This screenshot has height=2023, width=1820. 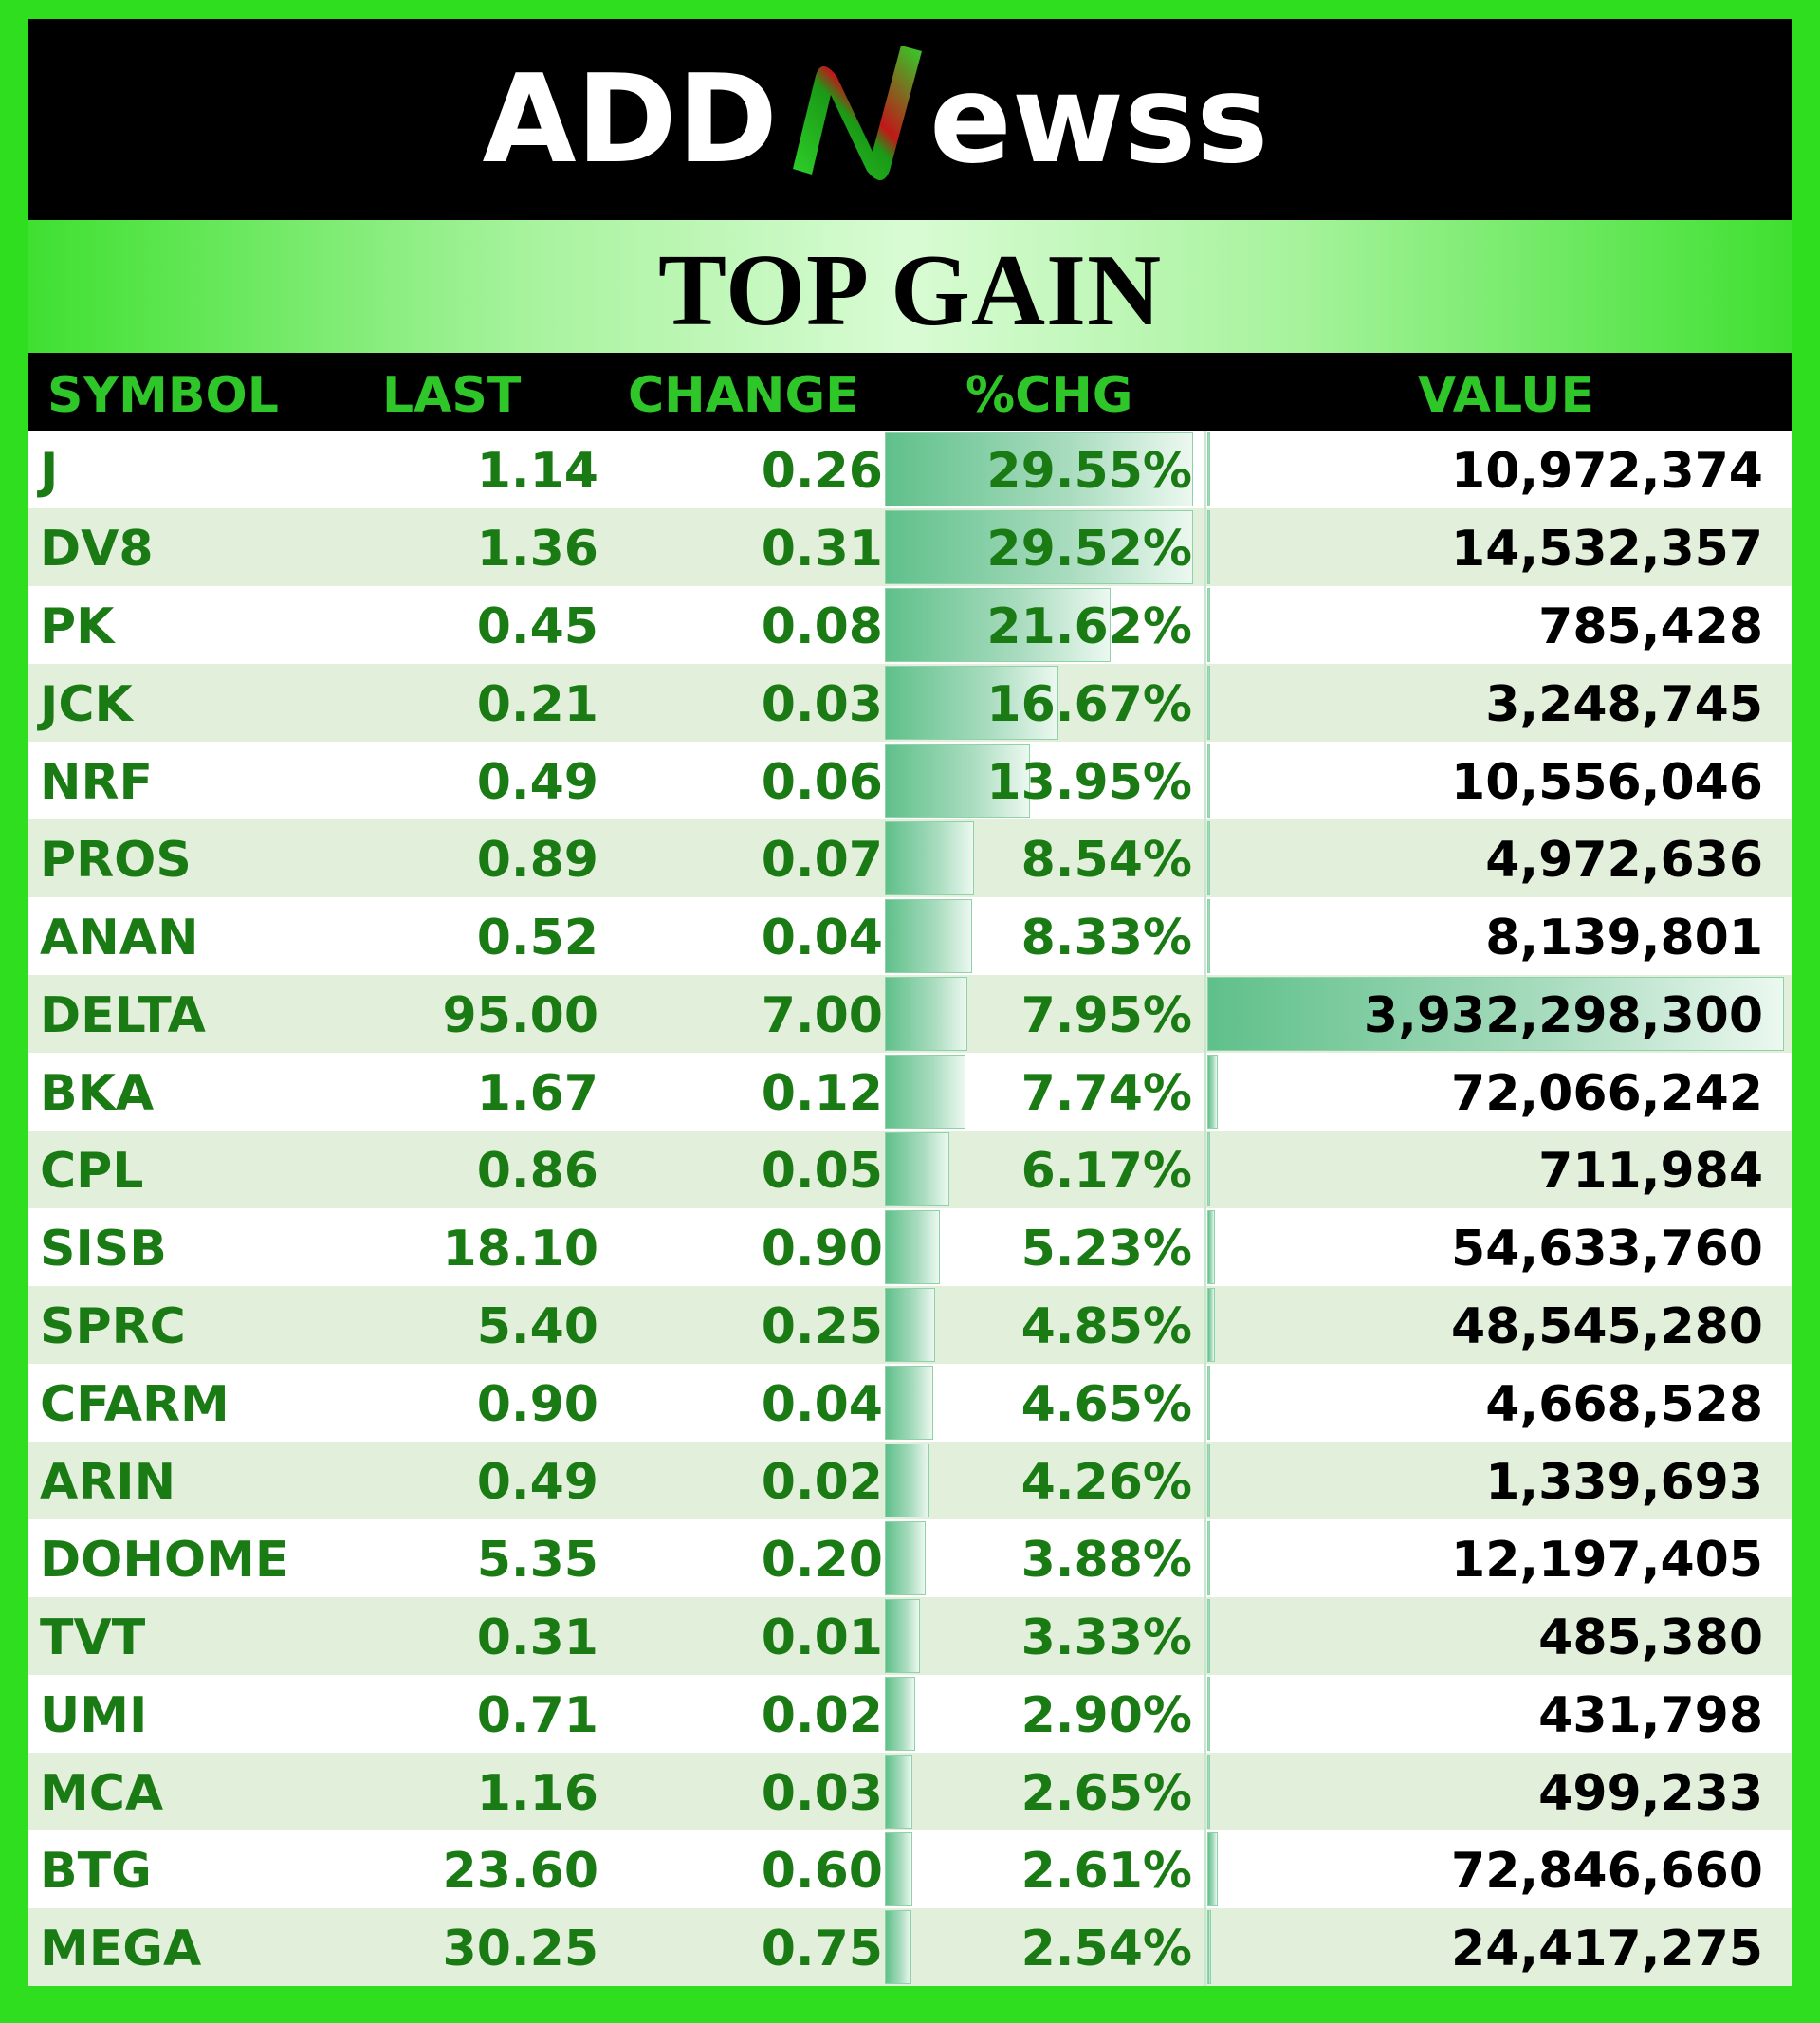 I want to click on table-row: MCA 1.16 0.03 2.65% 499,233, so click(x=910, y=1791).